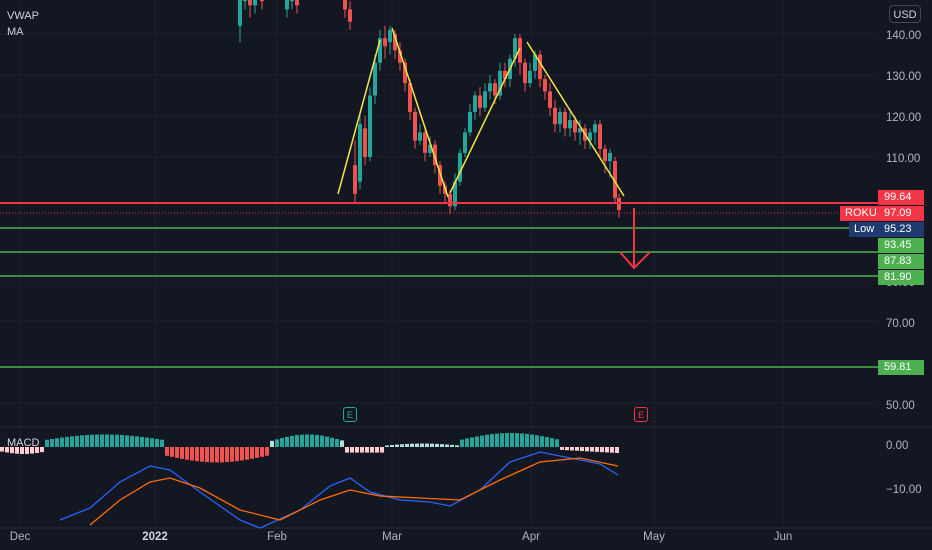 The width and height of the screenshot is (932, 550). What do you see at coordinates (900, 406) in the screenshot?
I see `y-tick-50: 50.00` at bounding box center [900, 406].